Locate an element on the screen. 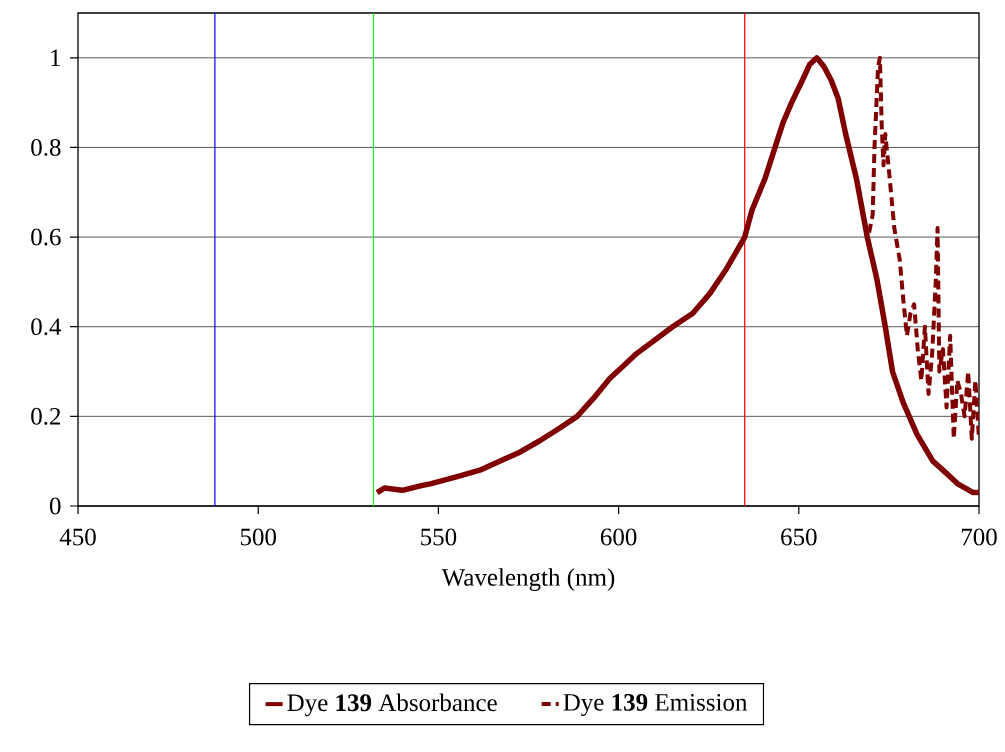 The height and width of the screenshot is (752, 1005). y-tick-label: 0 is located at coordinates (55, 506).